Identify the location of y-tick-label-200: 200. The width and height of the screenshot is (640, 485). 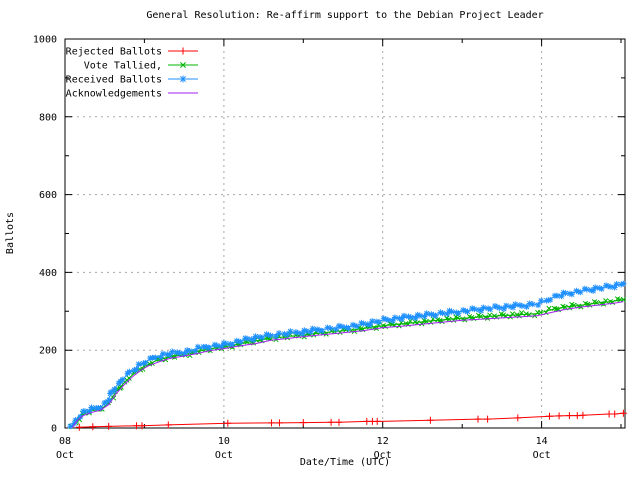
(48, 351).